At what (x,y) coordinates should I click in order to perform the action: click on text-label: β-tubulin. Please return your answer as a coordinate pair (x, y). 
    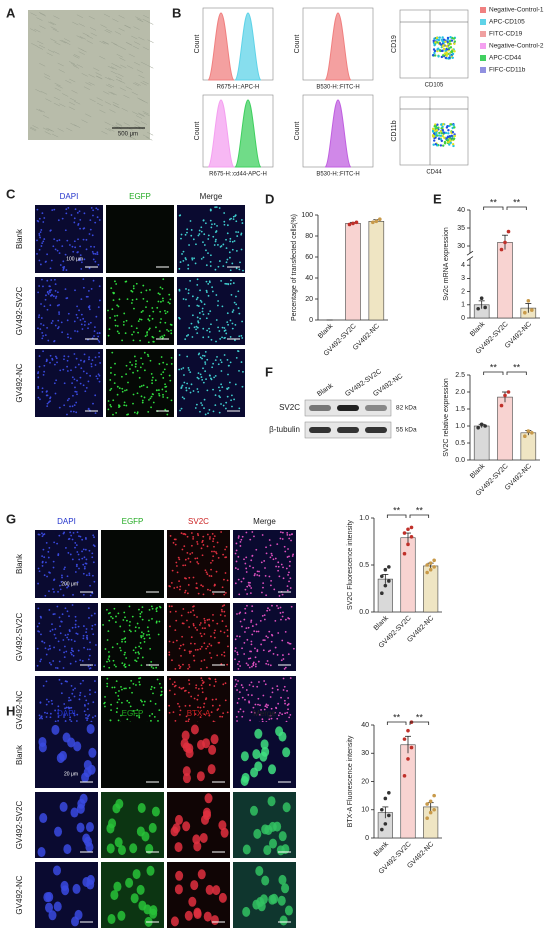
    Looking at the image, I should click on (284, 429).